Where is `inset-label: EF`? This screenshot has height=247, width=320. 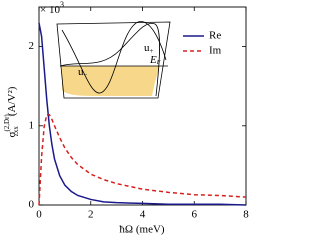
inset-label: EF is located at coordinates (155, 60).